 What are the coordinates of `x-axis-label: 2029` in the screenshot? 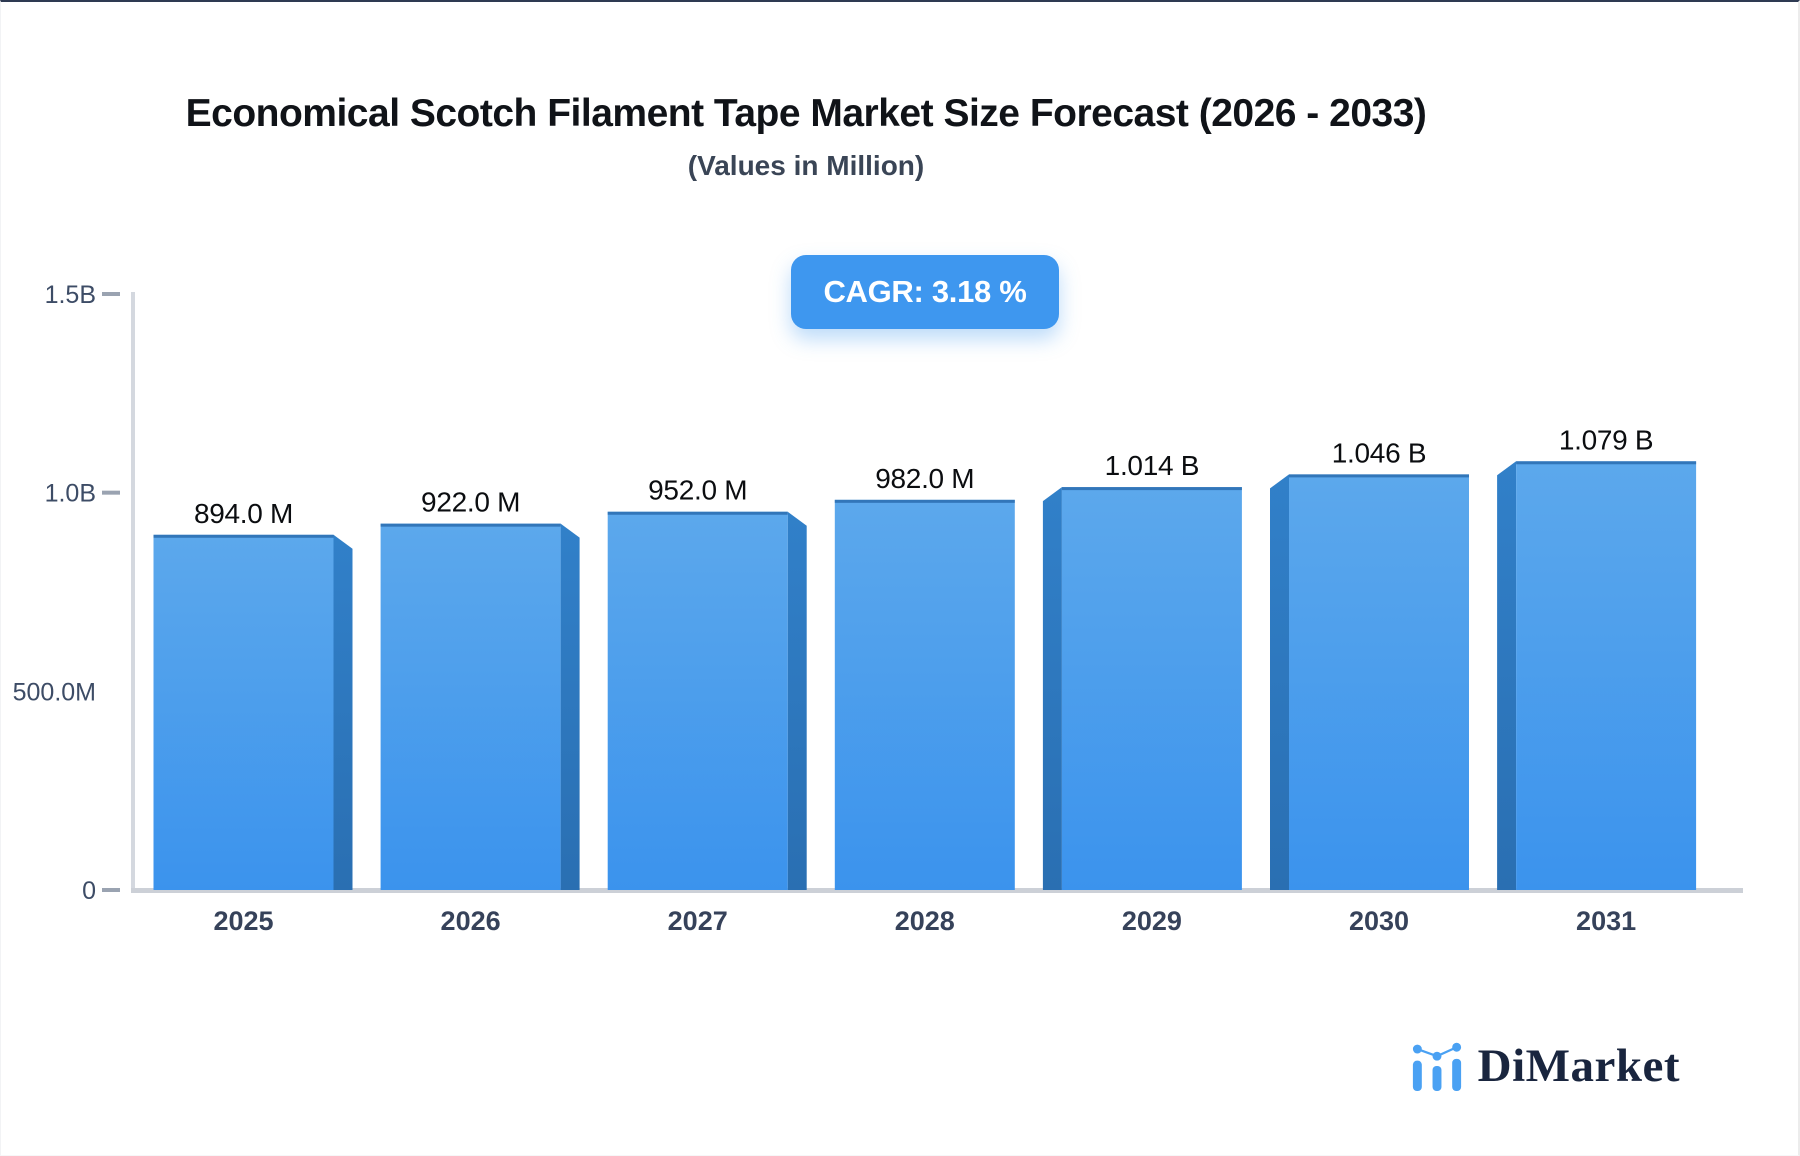 It's located at (1152, 921).